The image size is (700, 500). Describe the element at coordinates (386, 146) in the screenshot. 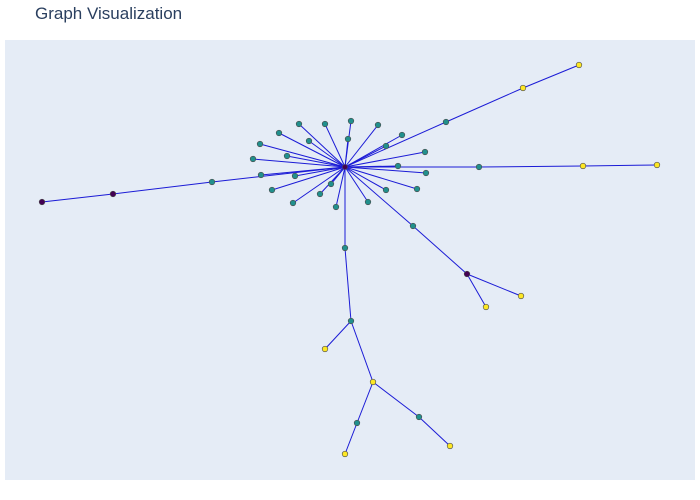

I see `graph-node-n25` at that location.